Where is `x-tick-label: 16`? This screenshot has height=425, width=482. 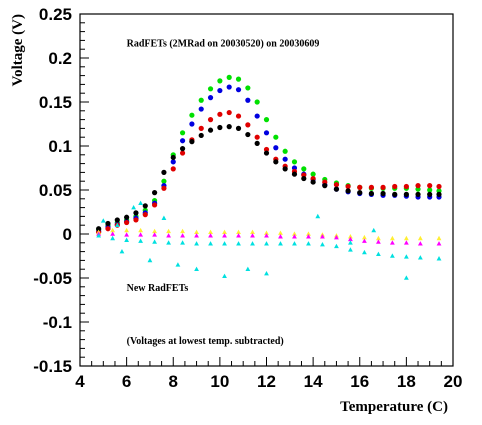 x-tick-label: 16 is located at coordinates (359, 381).